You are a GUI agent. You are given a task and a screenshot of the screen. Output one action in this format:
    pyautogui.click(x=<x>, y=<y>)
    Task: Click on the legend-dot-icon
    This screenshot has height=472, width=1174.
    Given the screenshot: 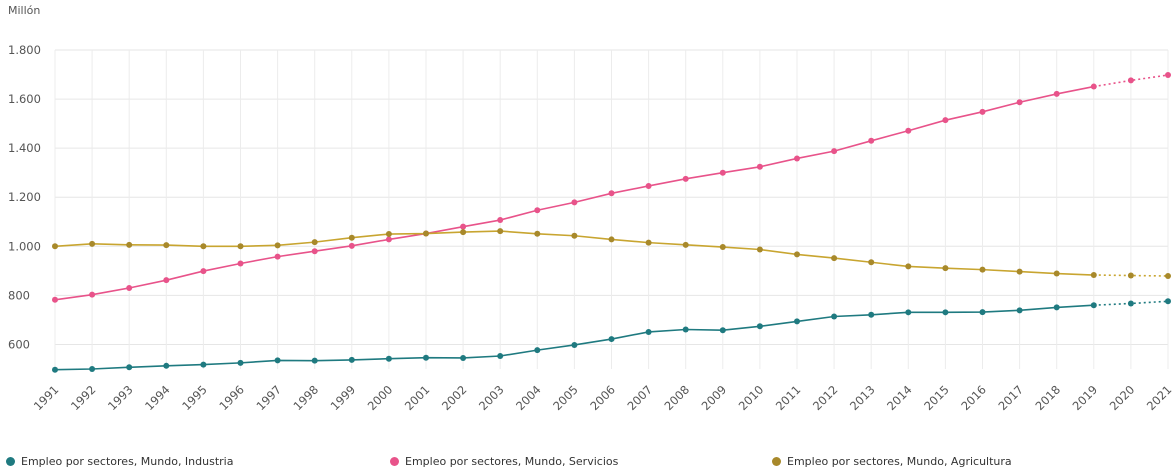 What is the action you would take?
    pyautogui.click(x=776, y=461)
    